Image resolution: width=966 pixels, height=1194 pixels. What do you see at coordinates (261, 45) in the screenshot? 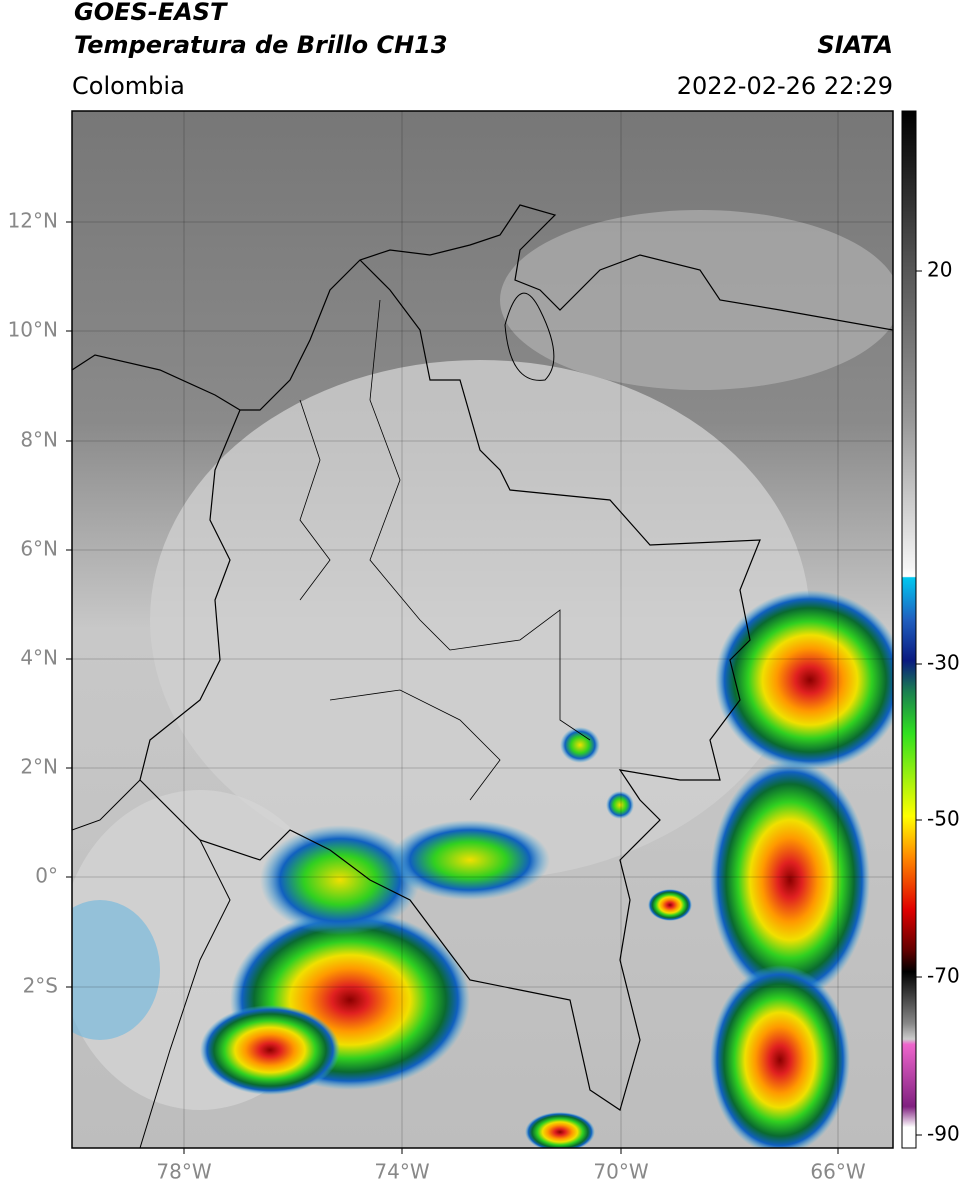
I see `title: Temperatura de Brillo CH13` at bounding box center [261, 45].